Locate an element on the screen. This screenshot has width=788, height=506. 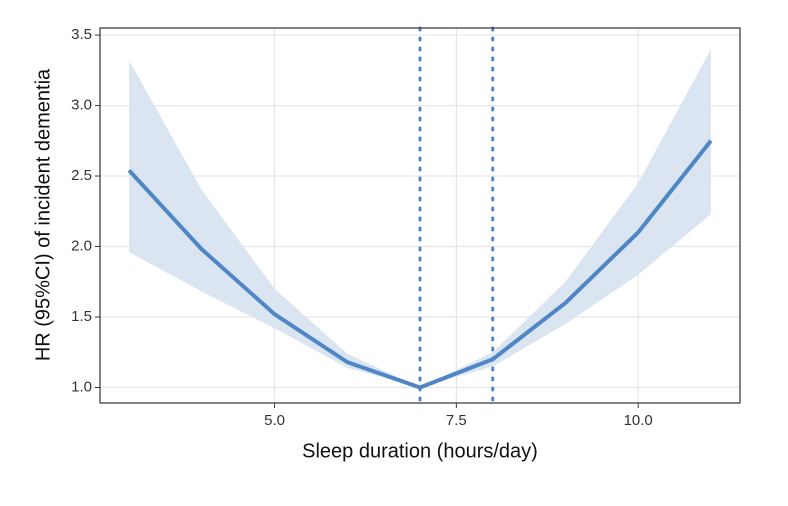
x-axis-label: Sleep duration (hours/day) is located at coordinates (420, 451).